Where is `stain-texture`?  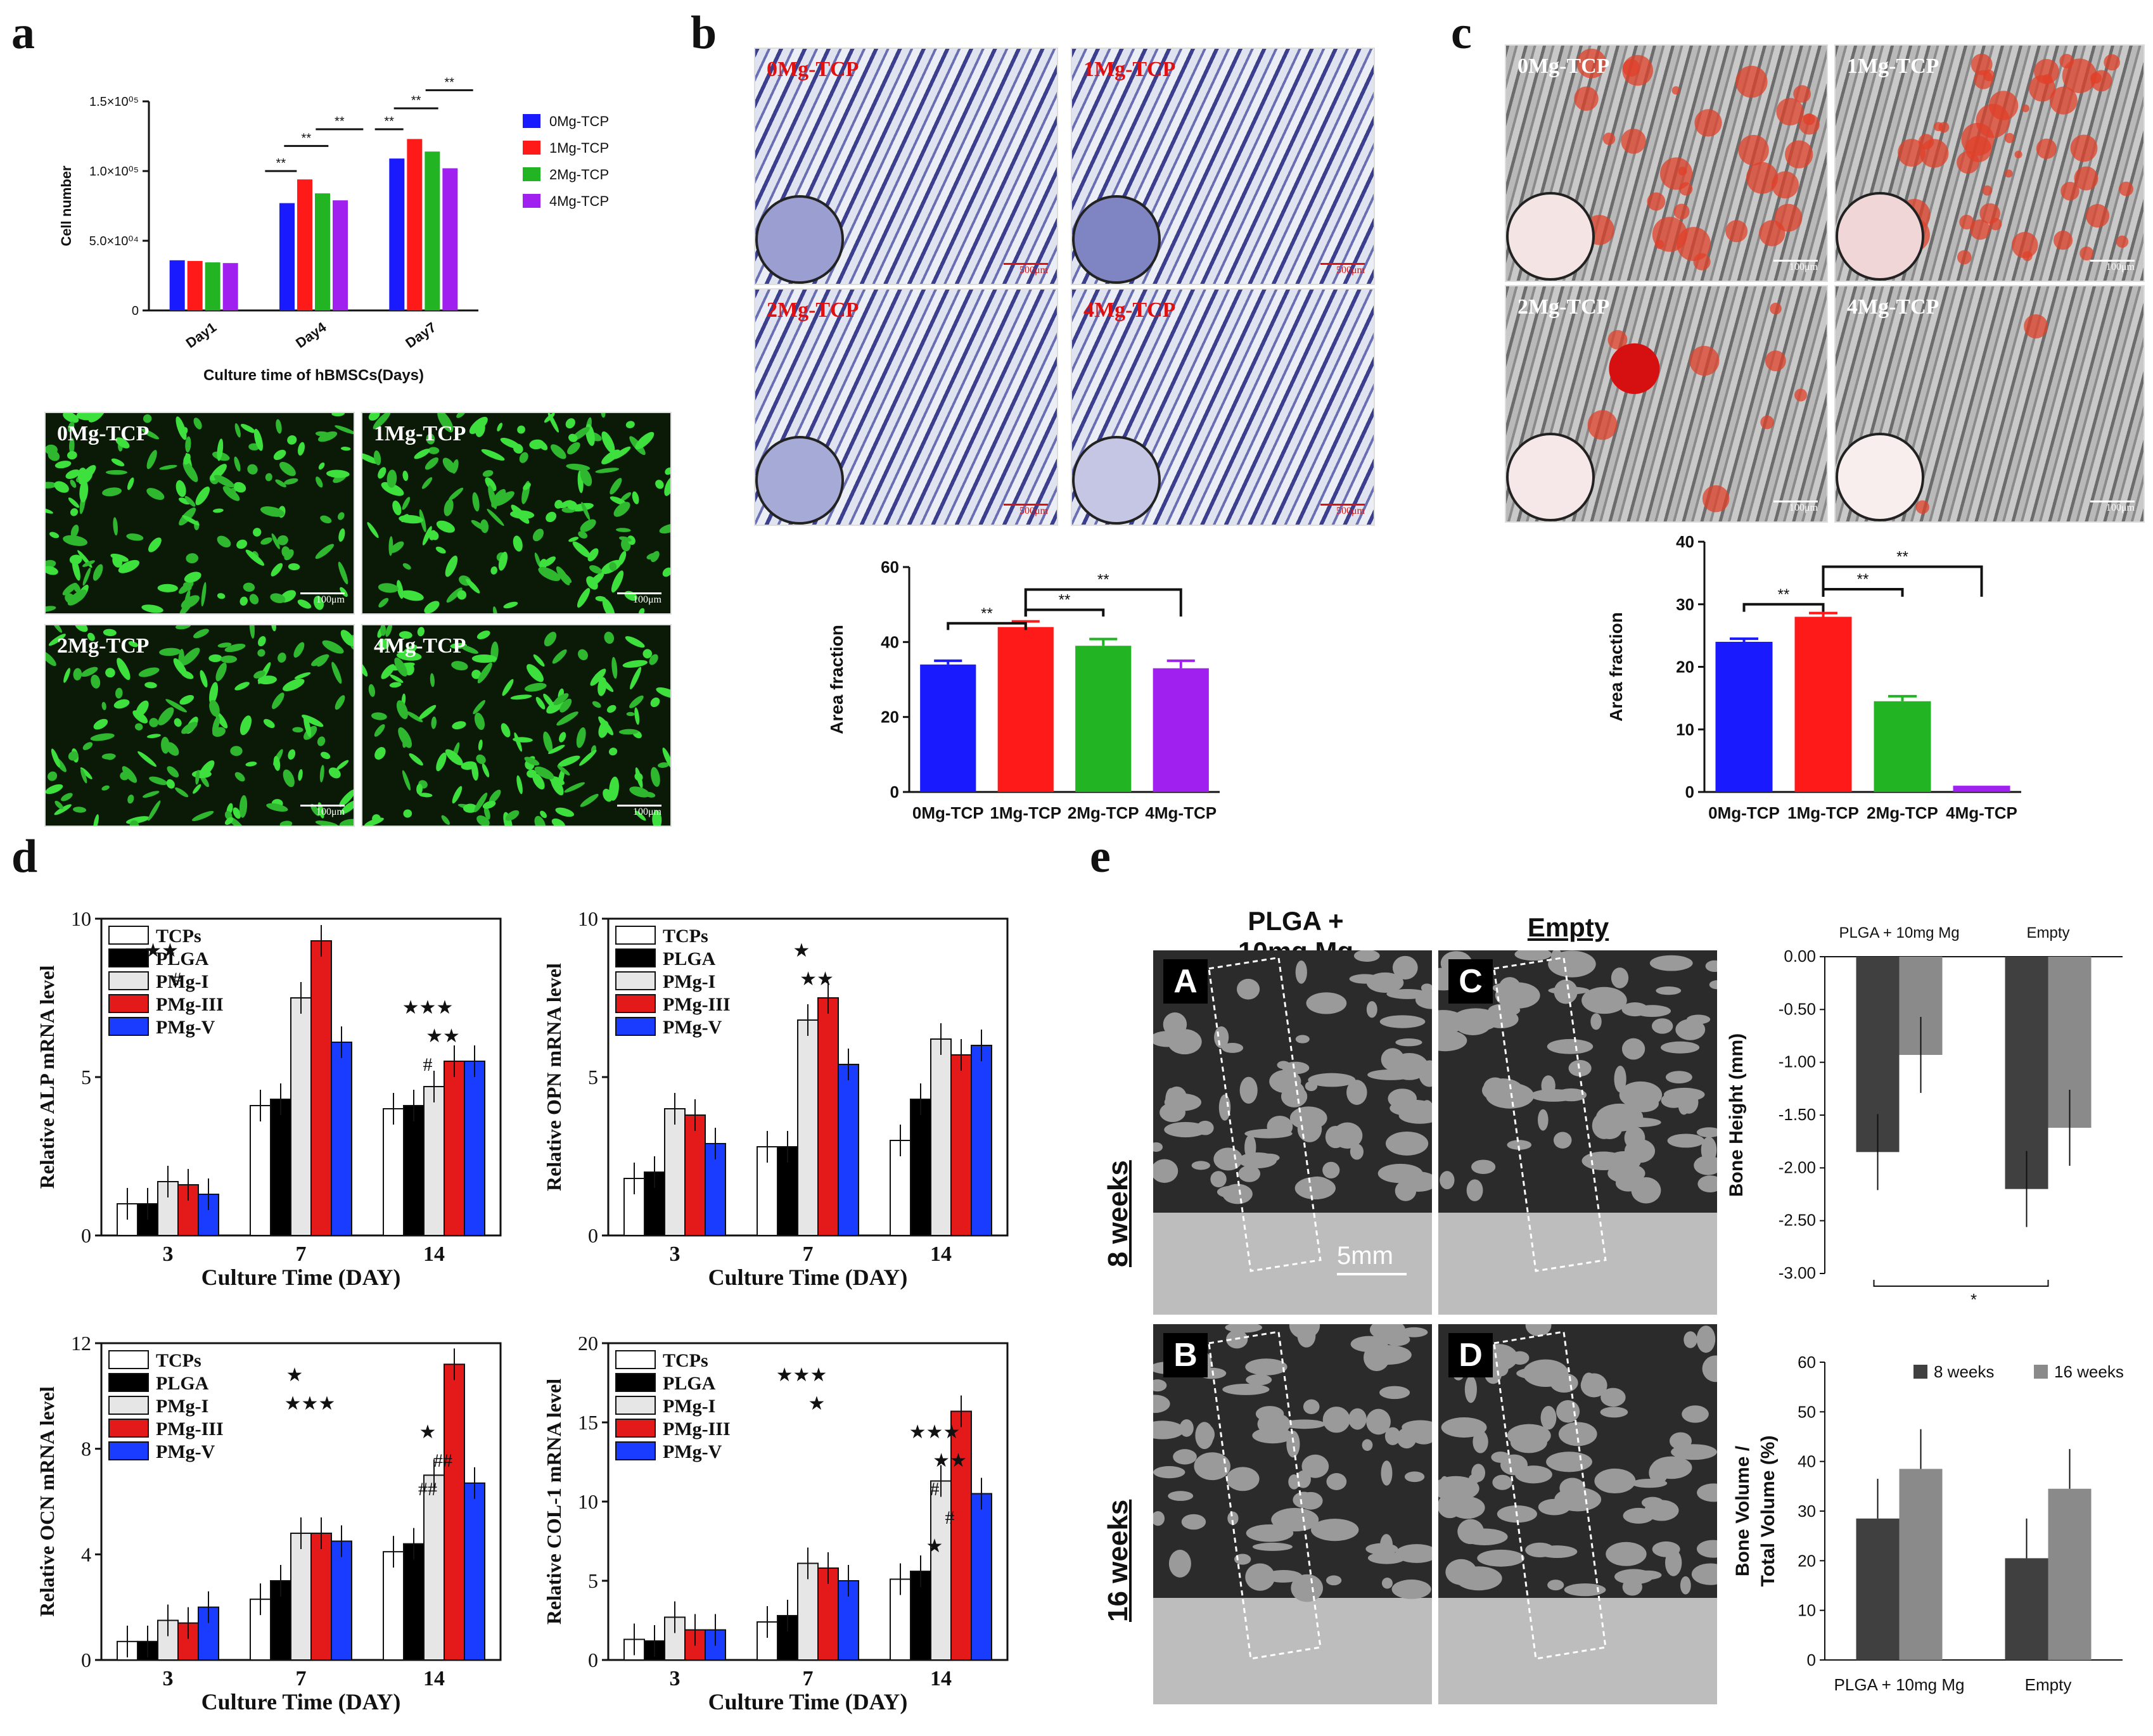 stain-texture is located at coordinates (2013, 159).